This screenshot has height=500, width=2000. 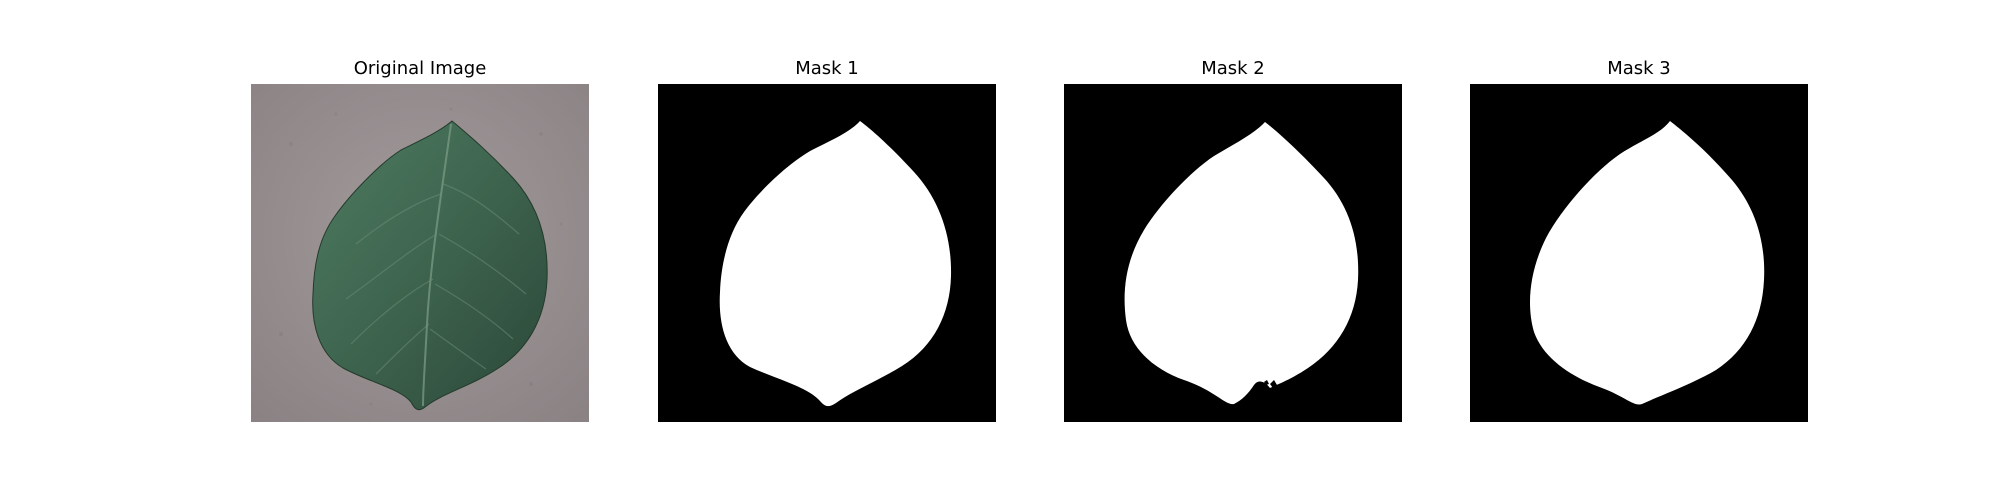 I want to click on leaf-midrib, so click(x=437, y=265).